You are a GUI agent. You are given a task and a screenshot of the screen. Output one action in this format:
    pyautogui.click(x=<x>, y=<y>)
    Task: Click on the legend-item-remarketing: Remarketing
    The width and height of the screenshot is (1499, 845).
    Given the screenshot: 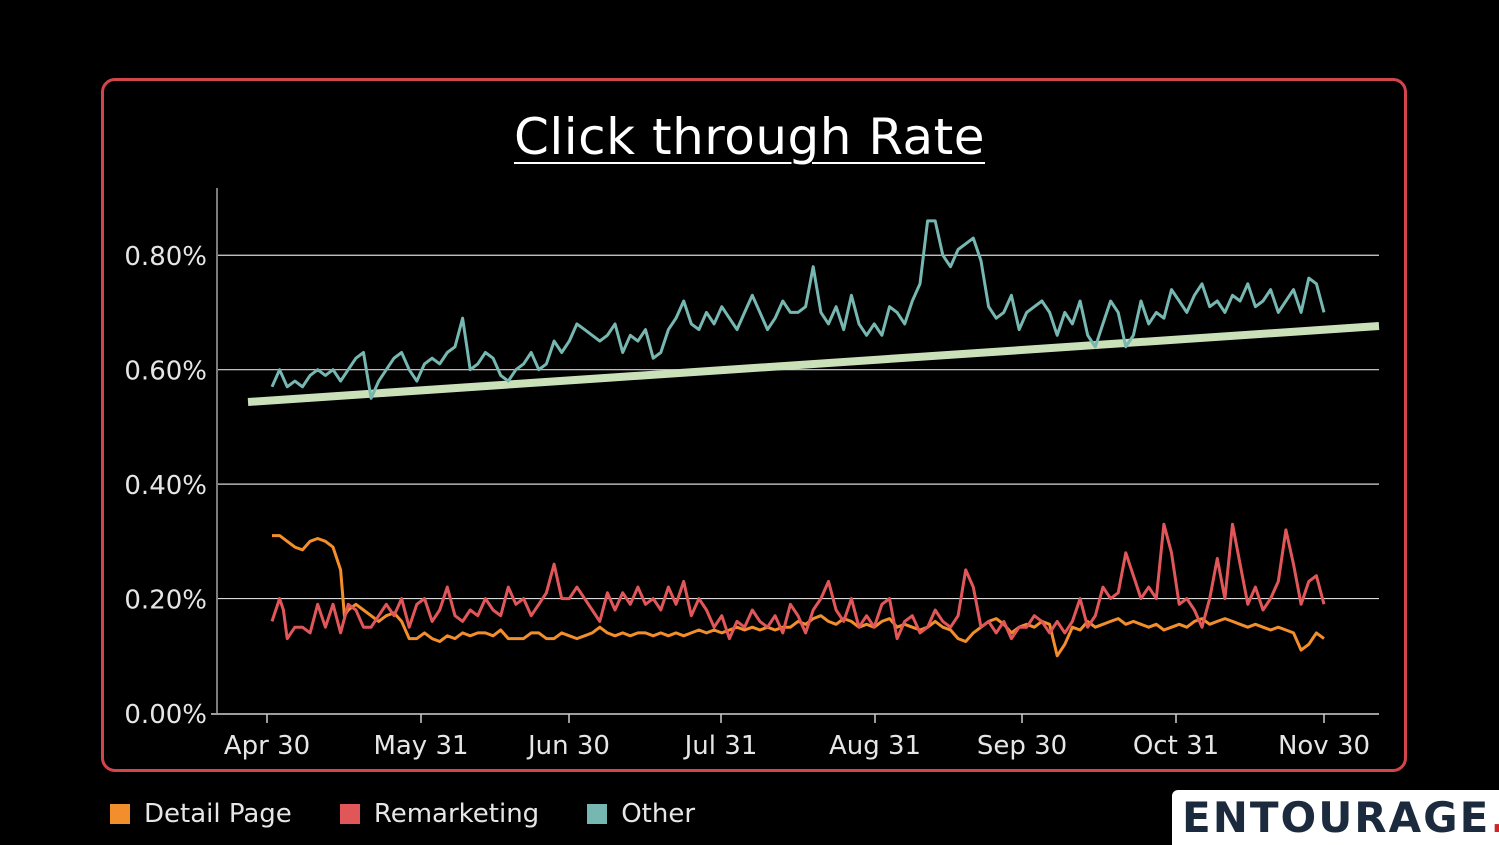 What is the action you would take?
    pyautogui.click(x=439, y=814)
    